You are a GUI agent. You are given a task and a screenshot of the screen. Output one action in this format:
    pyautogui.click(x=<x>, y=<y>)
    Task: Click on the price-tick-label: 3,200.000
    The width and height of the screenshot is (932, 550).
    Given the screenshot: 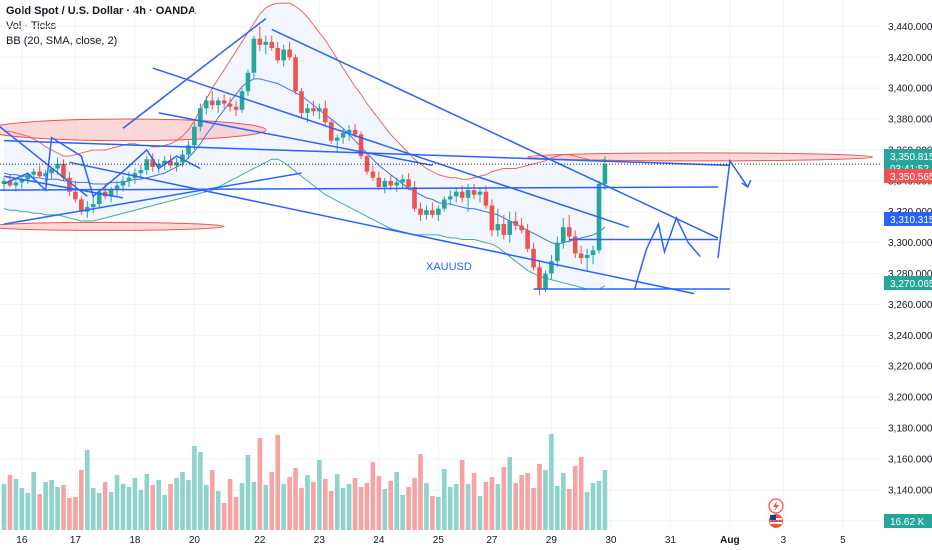 What is the action you would take?
    pyautogui.click(x=910, y=398)
    